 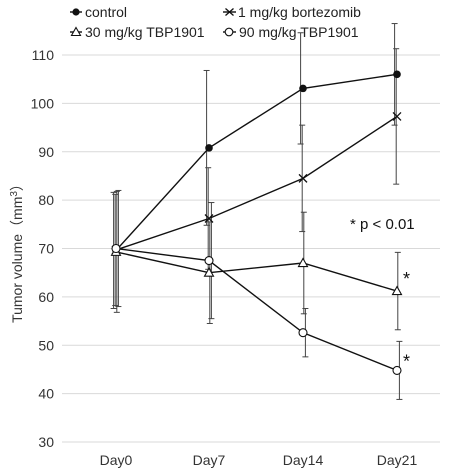 I want to click on y-tick-label: 60, so click(x=46, y=297).